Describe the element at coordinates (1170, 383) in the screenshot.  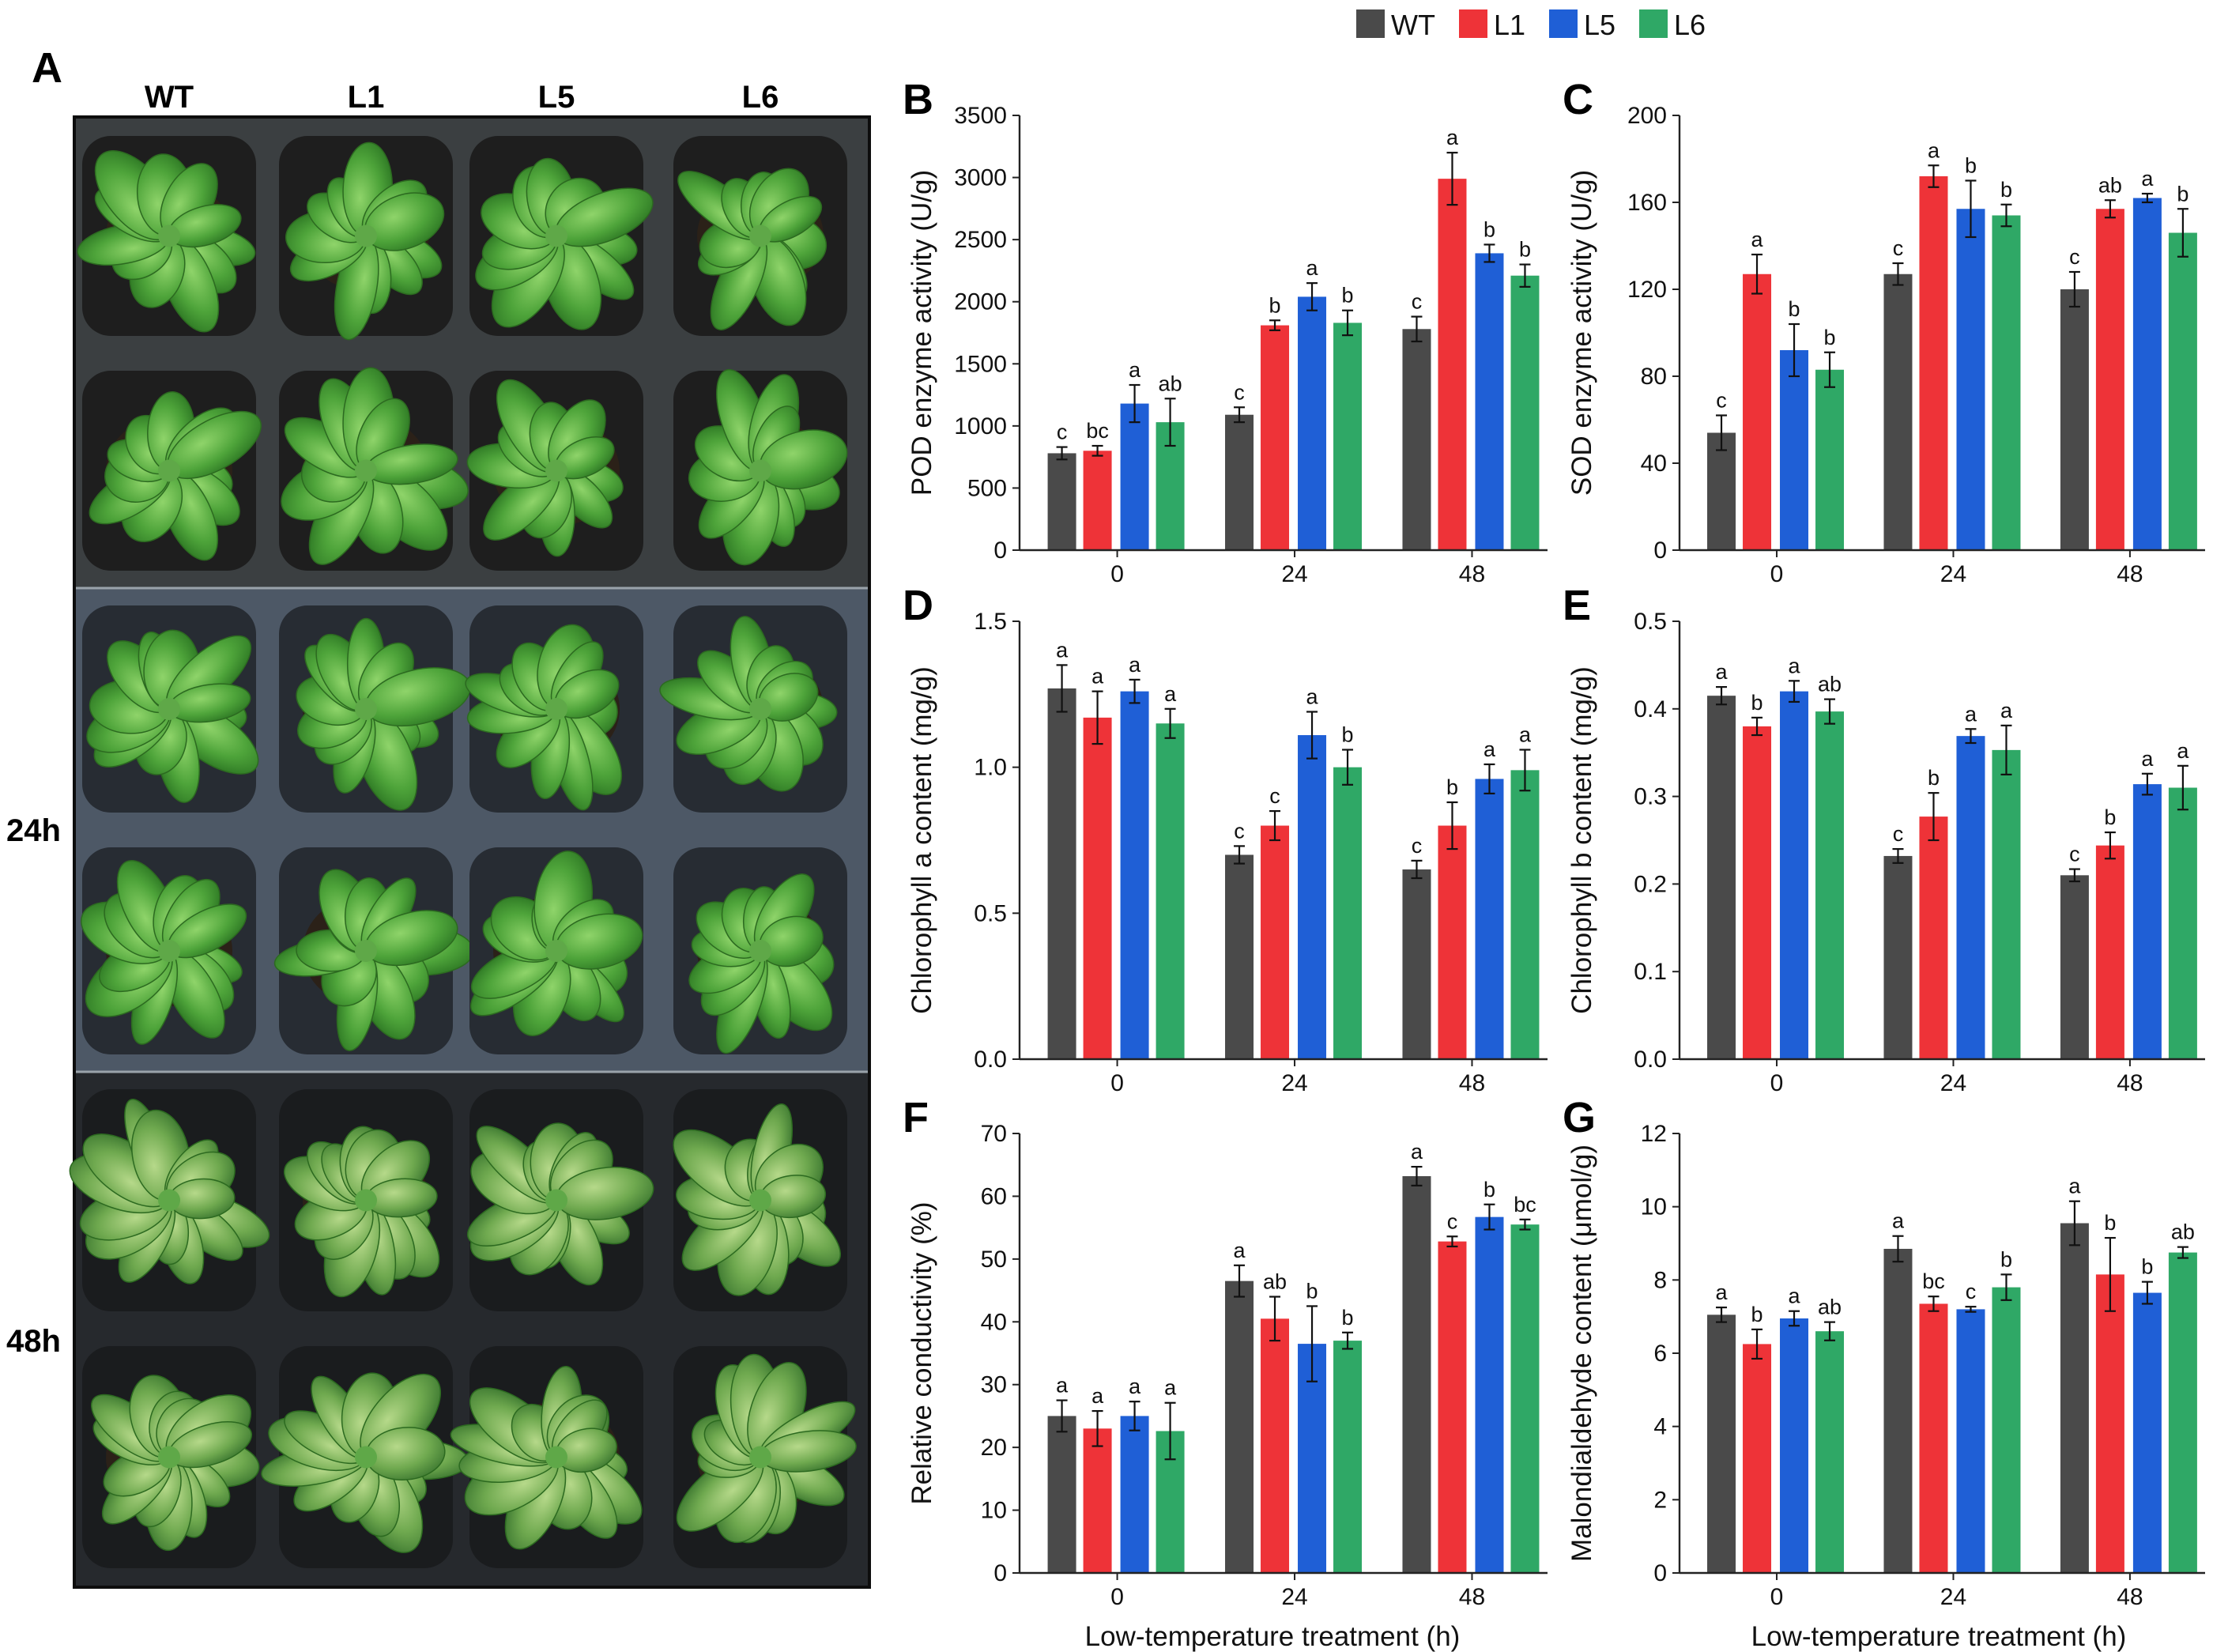
I see `significance-label-b: ab` at that location.